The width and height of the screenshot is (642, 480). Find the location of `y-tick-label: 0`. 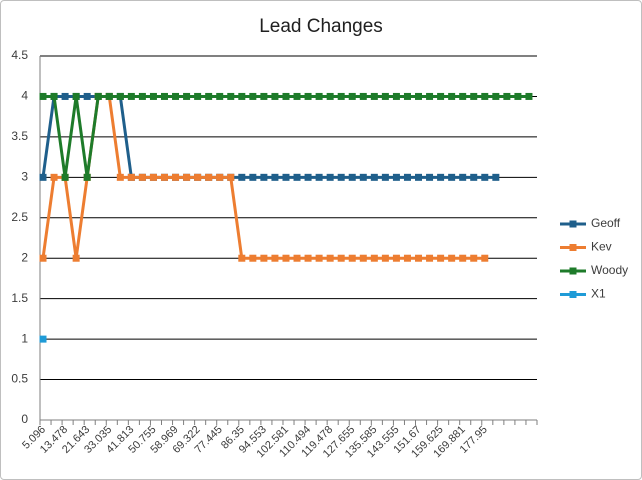

y-tick-label: 0 is located at coordinates (24, 419).